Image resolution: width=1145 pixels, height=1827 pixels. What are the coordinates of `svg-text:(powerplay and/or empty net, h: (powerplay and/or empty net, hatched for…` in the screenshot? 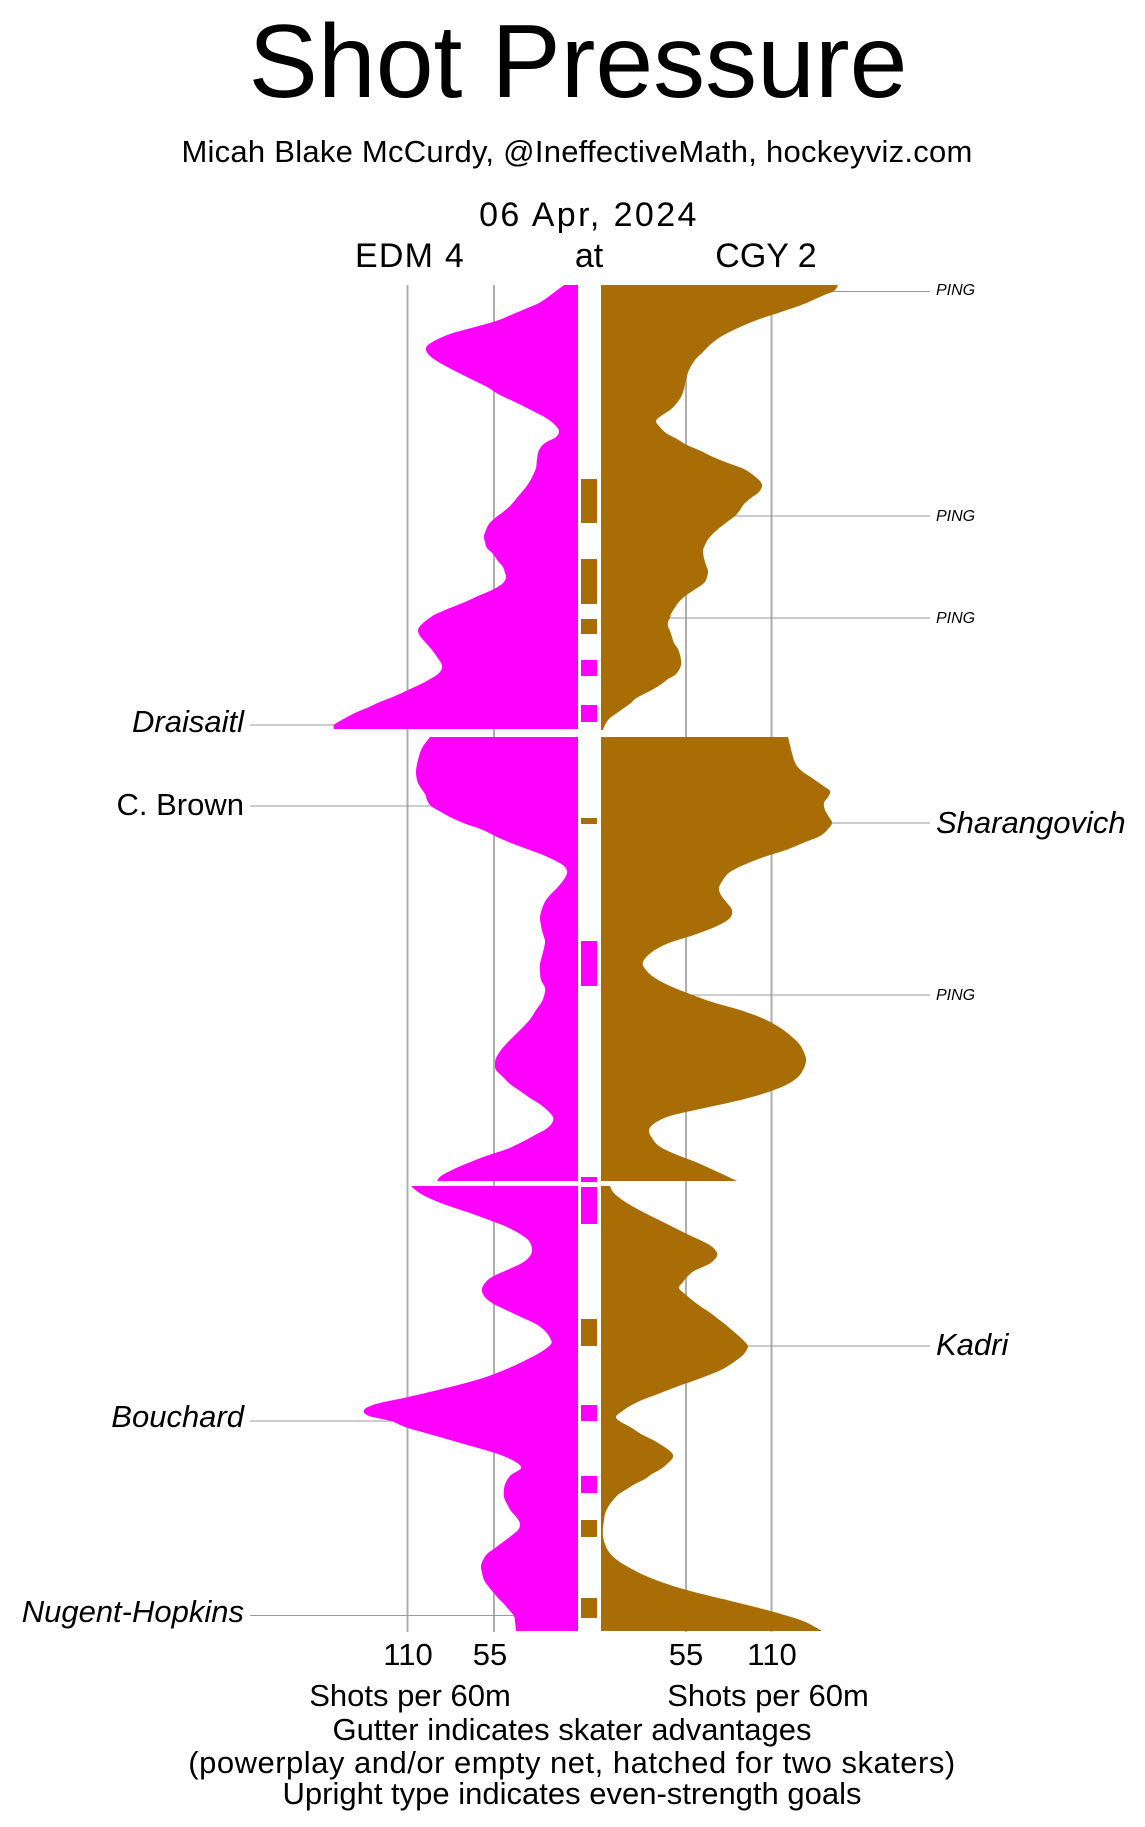 It's located at (571, 1762).